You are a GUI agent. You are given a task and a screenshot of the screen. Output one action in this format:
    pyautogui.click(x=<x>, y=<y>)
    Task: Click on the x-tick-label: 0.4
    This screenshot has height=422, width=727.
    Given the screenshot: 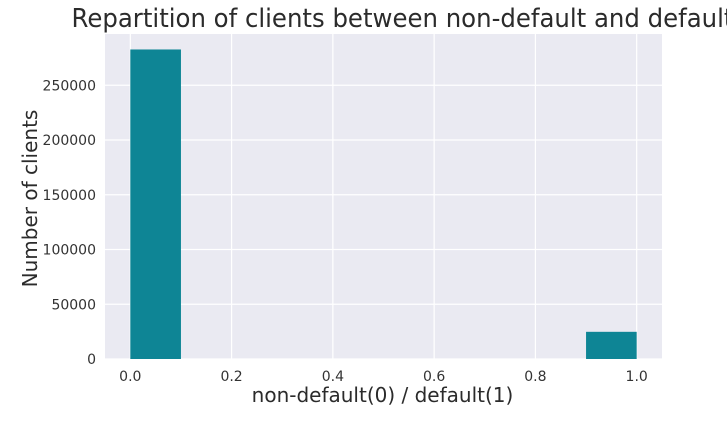 What is the action you would take?
    pyautogui.click(x=333, y=377)
    